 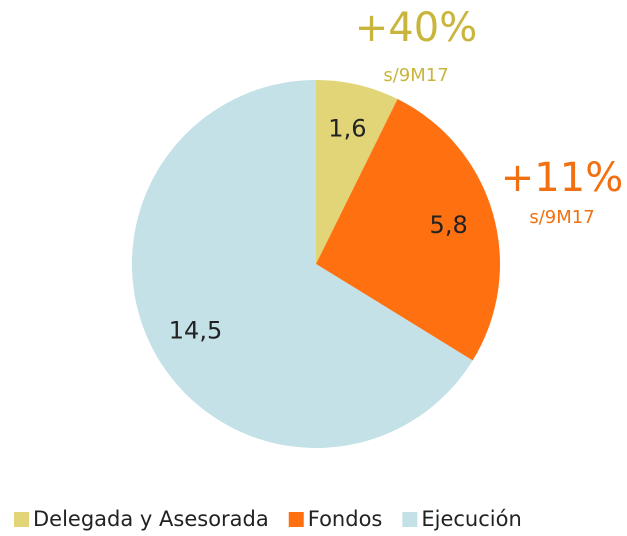 What do you see at coordinates (449, 225) in the screenshot?
I see `data-label: 5,8` at bounding box center [449, 225].